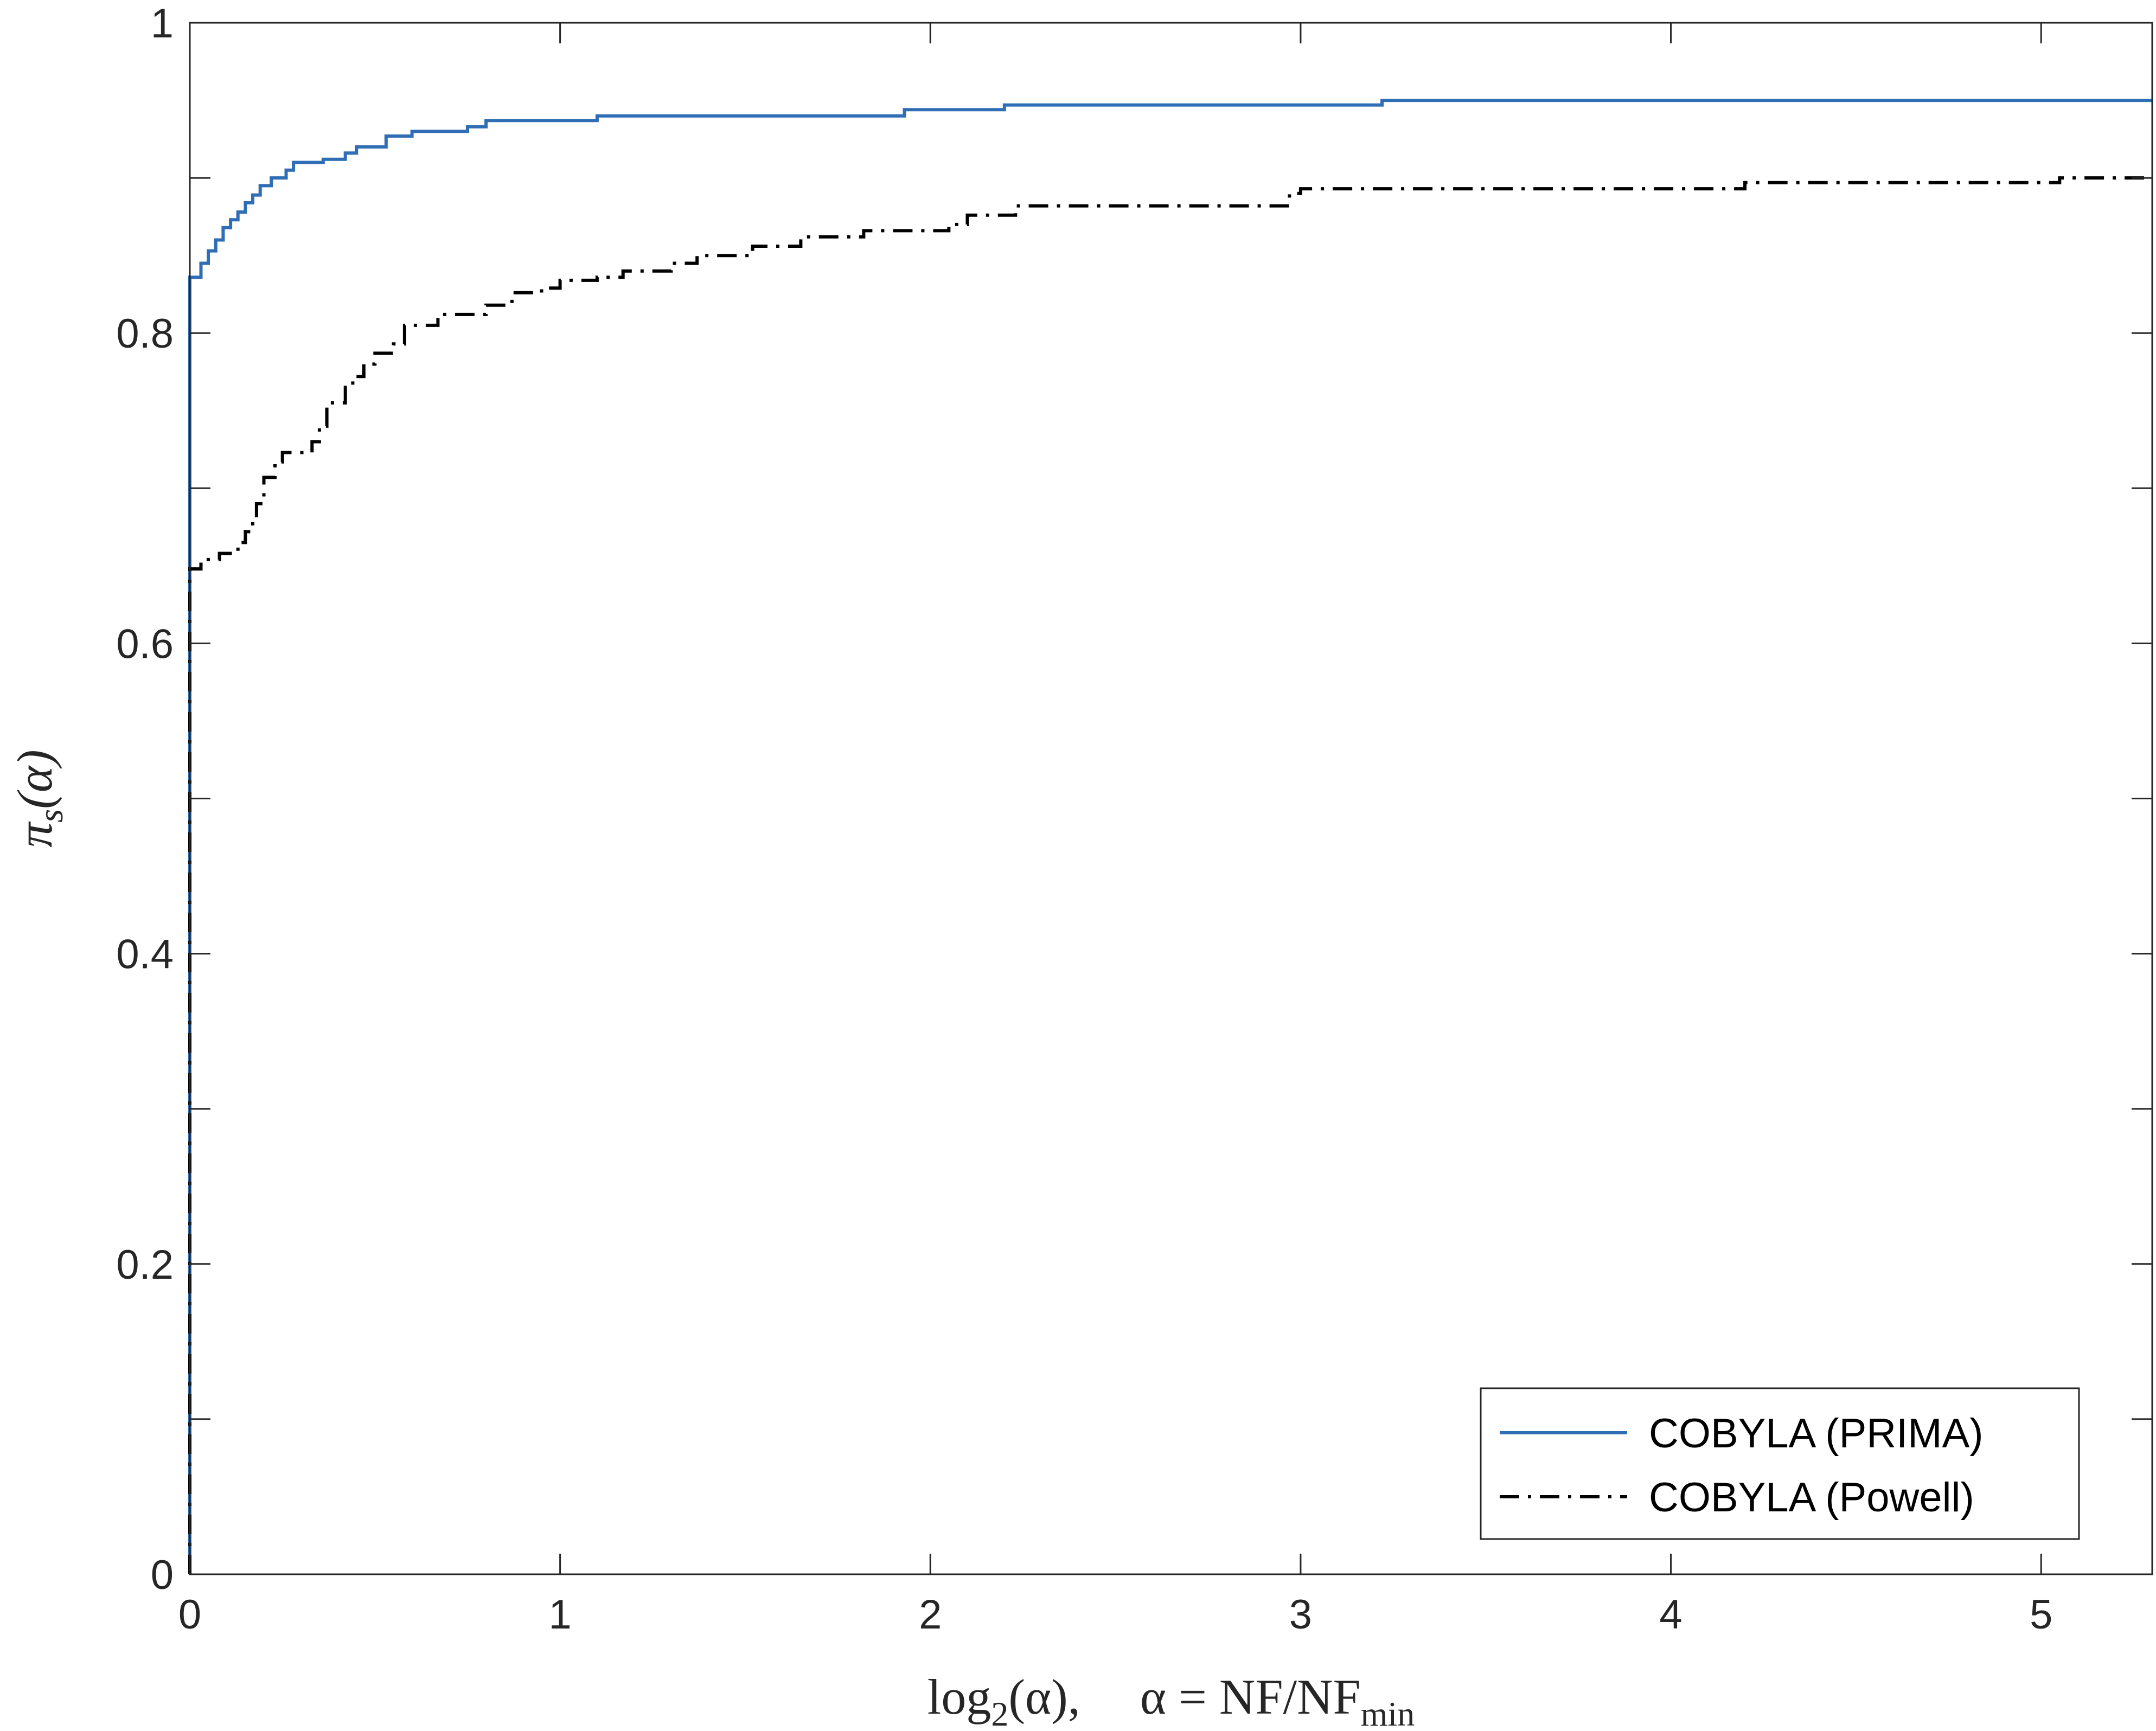 The height and width of the screenshot is (1731, 2156). I want to click on legend-label-2: COBYLA (Powell), so click(1811, 1497).